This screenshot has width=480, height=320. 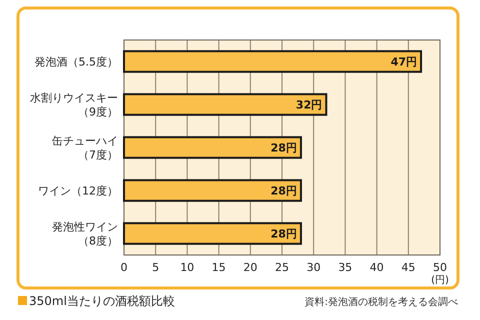 I want to click on x-tick-label: 25, so click(x=282, y=267).